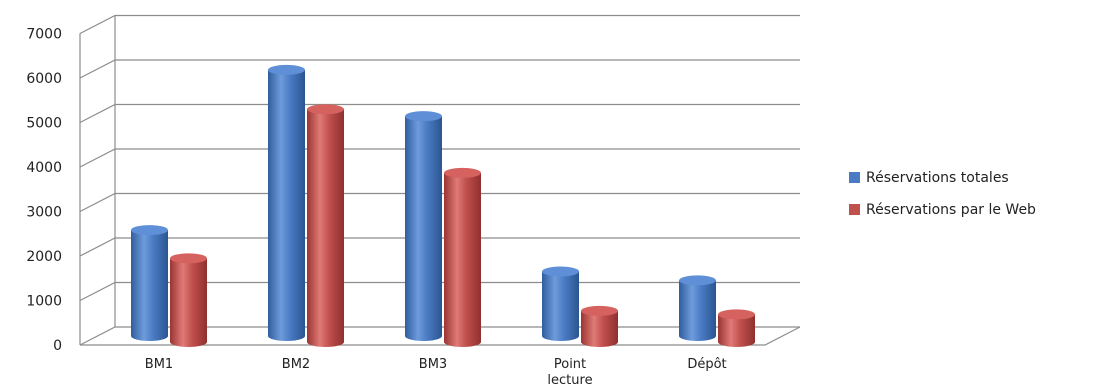 This screenshot has width=1094, height=387. What do you see at coordinates (706, 364) in the screenshot?
I see `x-category-label: Dépôt` at bounding box center [706, 364].